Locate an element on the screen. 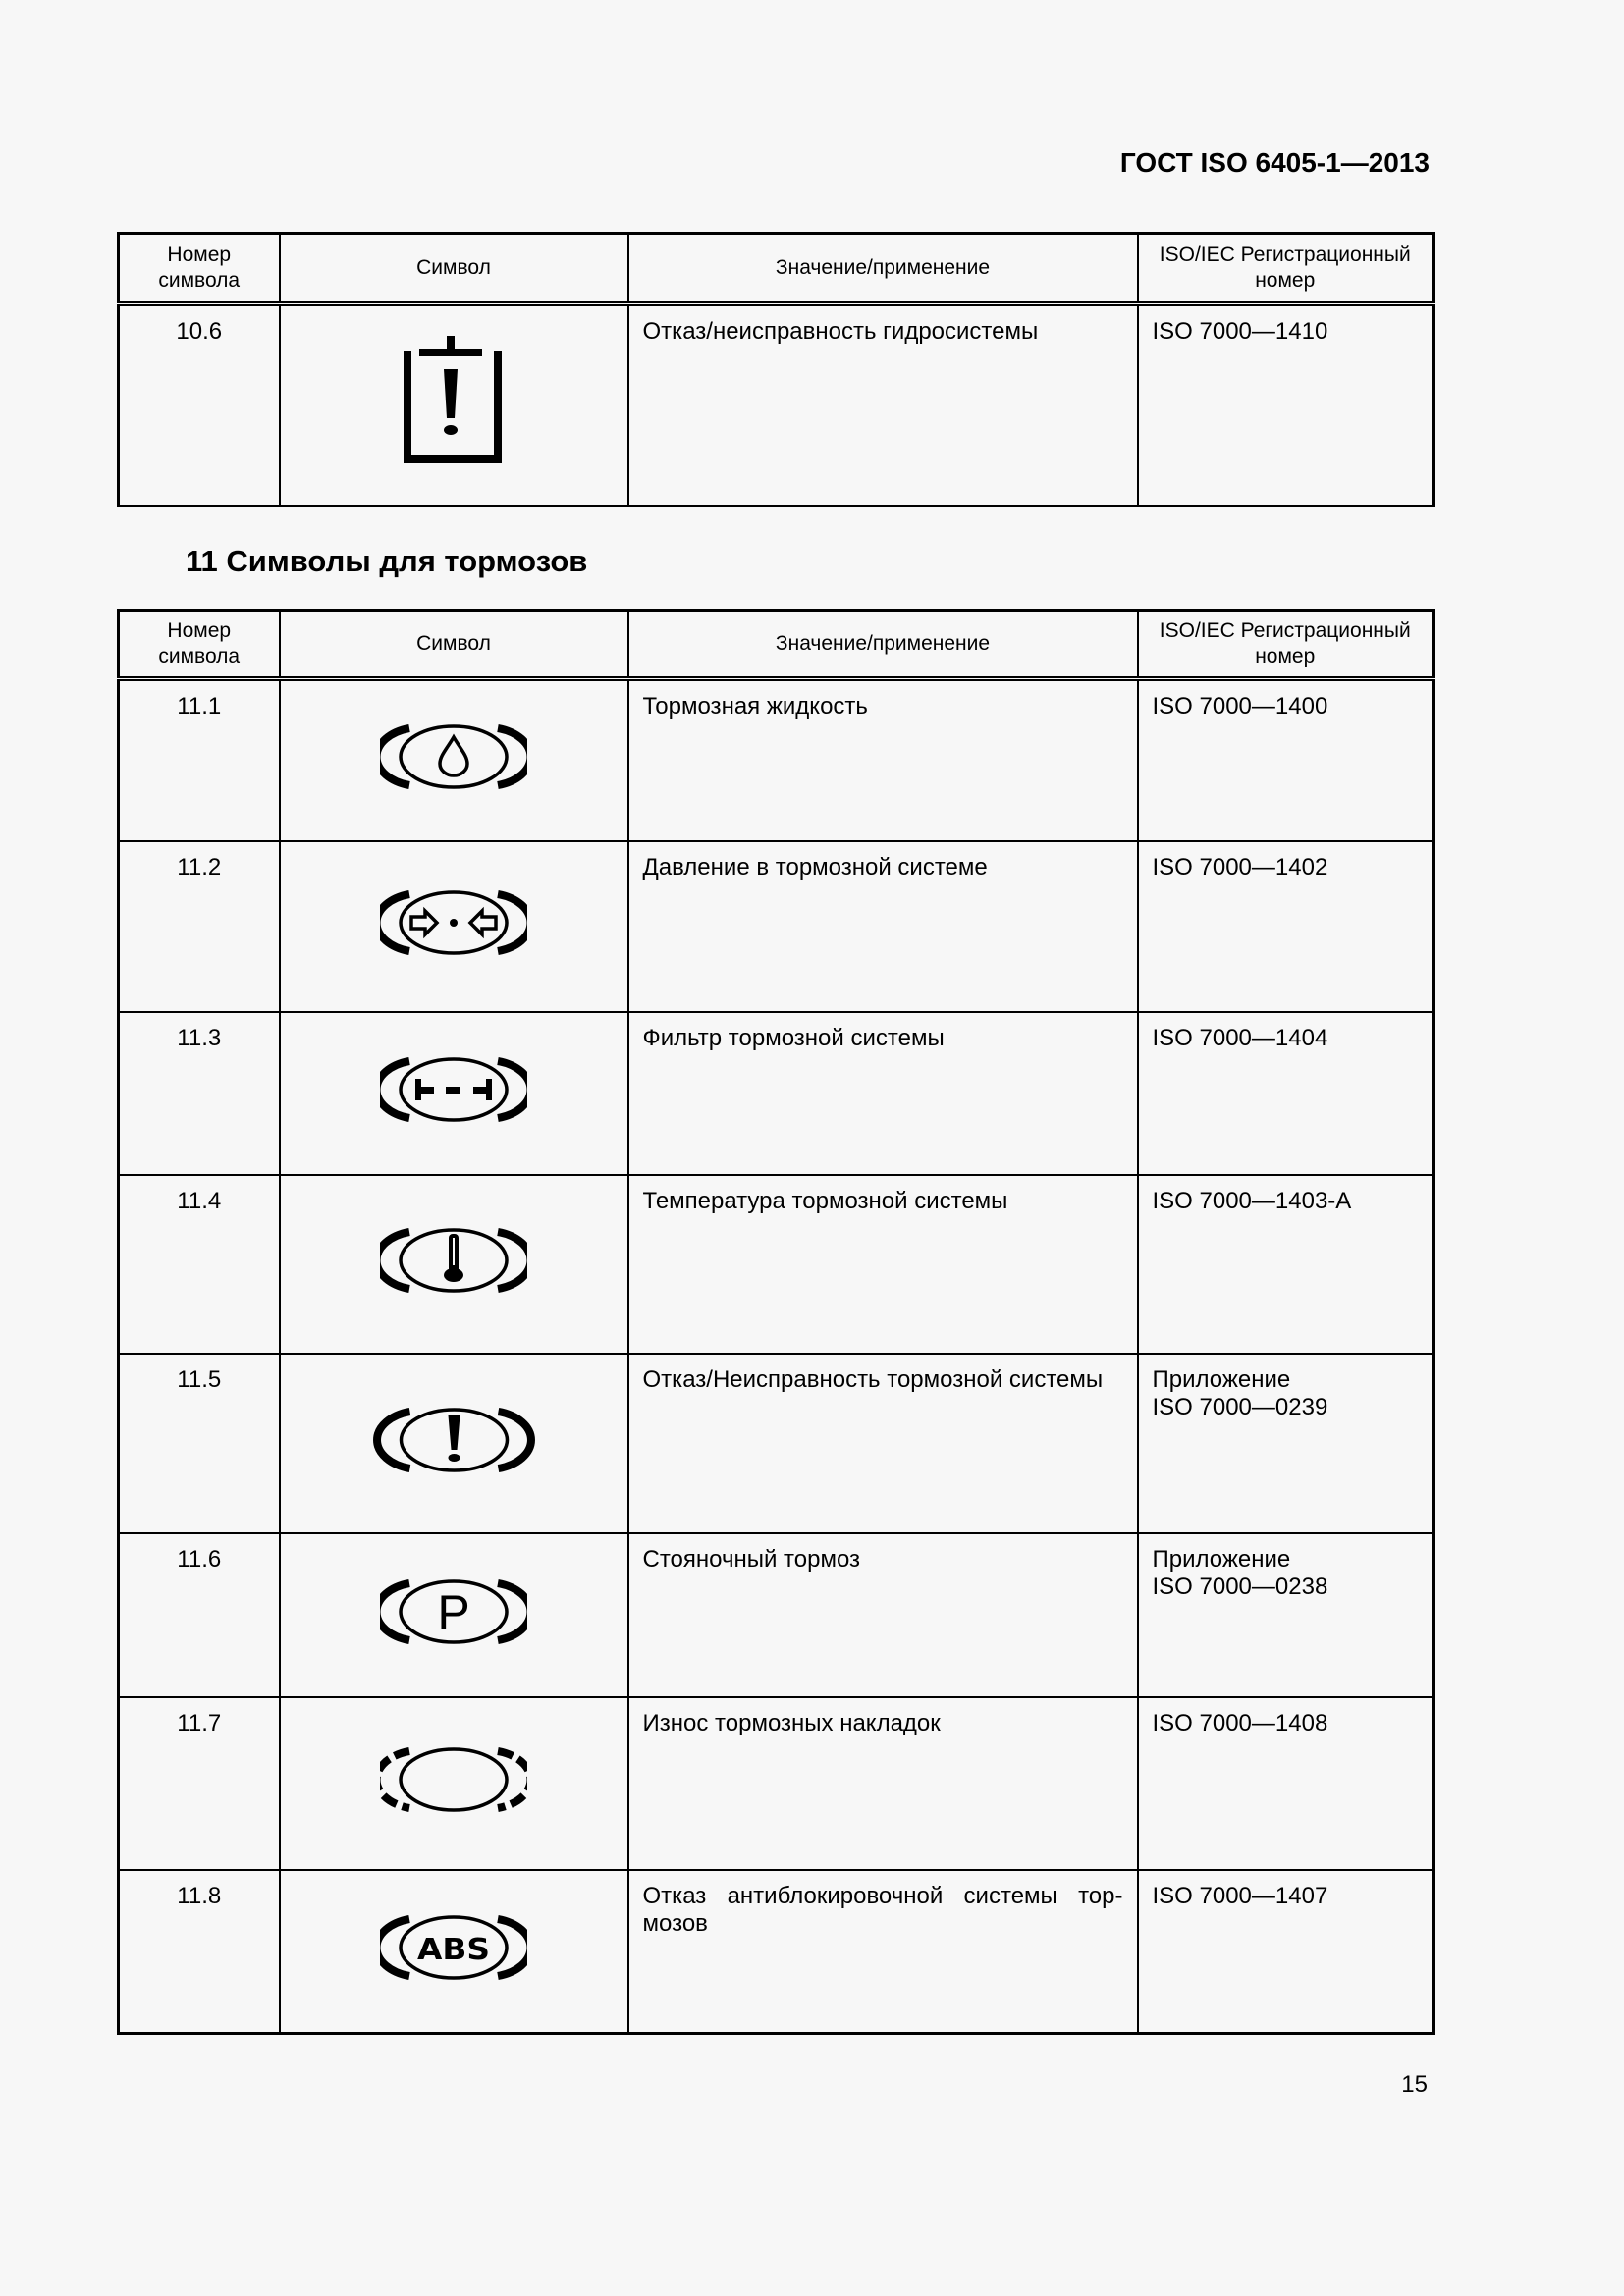 The image size is (1624, 2296). registration-number: Приложение ISO 7000—0238 is located at coordinates (1285, 1614).